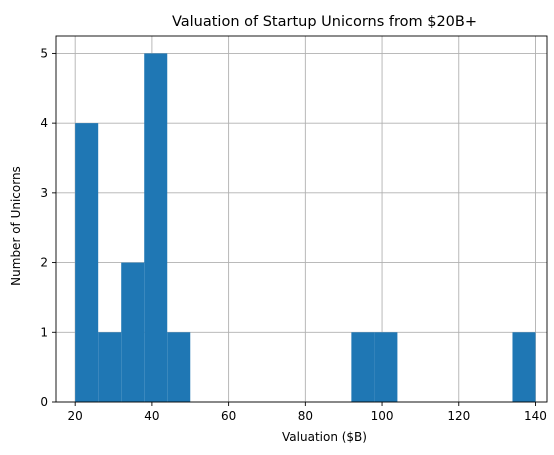  What do you see at coordinates (228, 416) in the screenshot?
I see `x-tick-label: 60` at bounding box center [228, 416].